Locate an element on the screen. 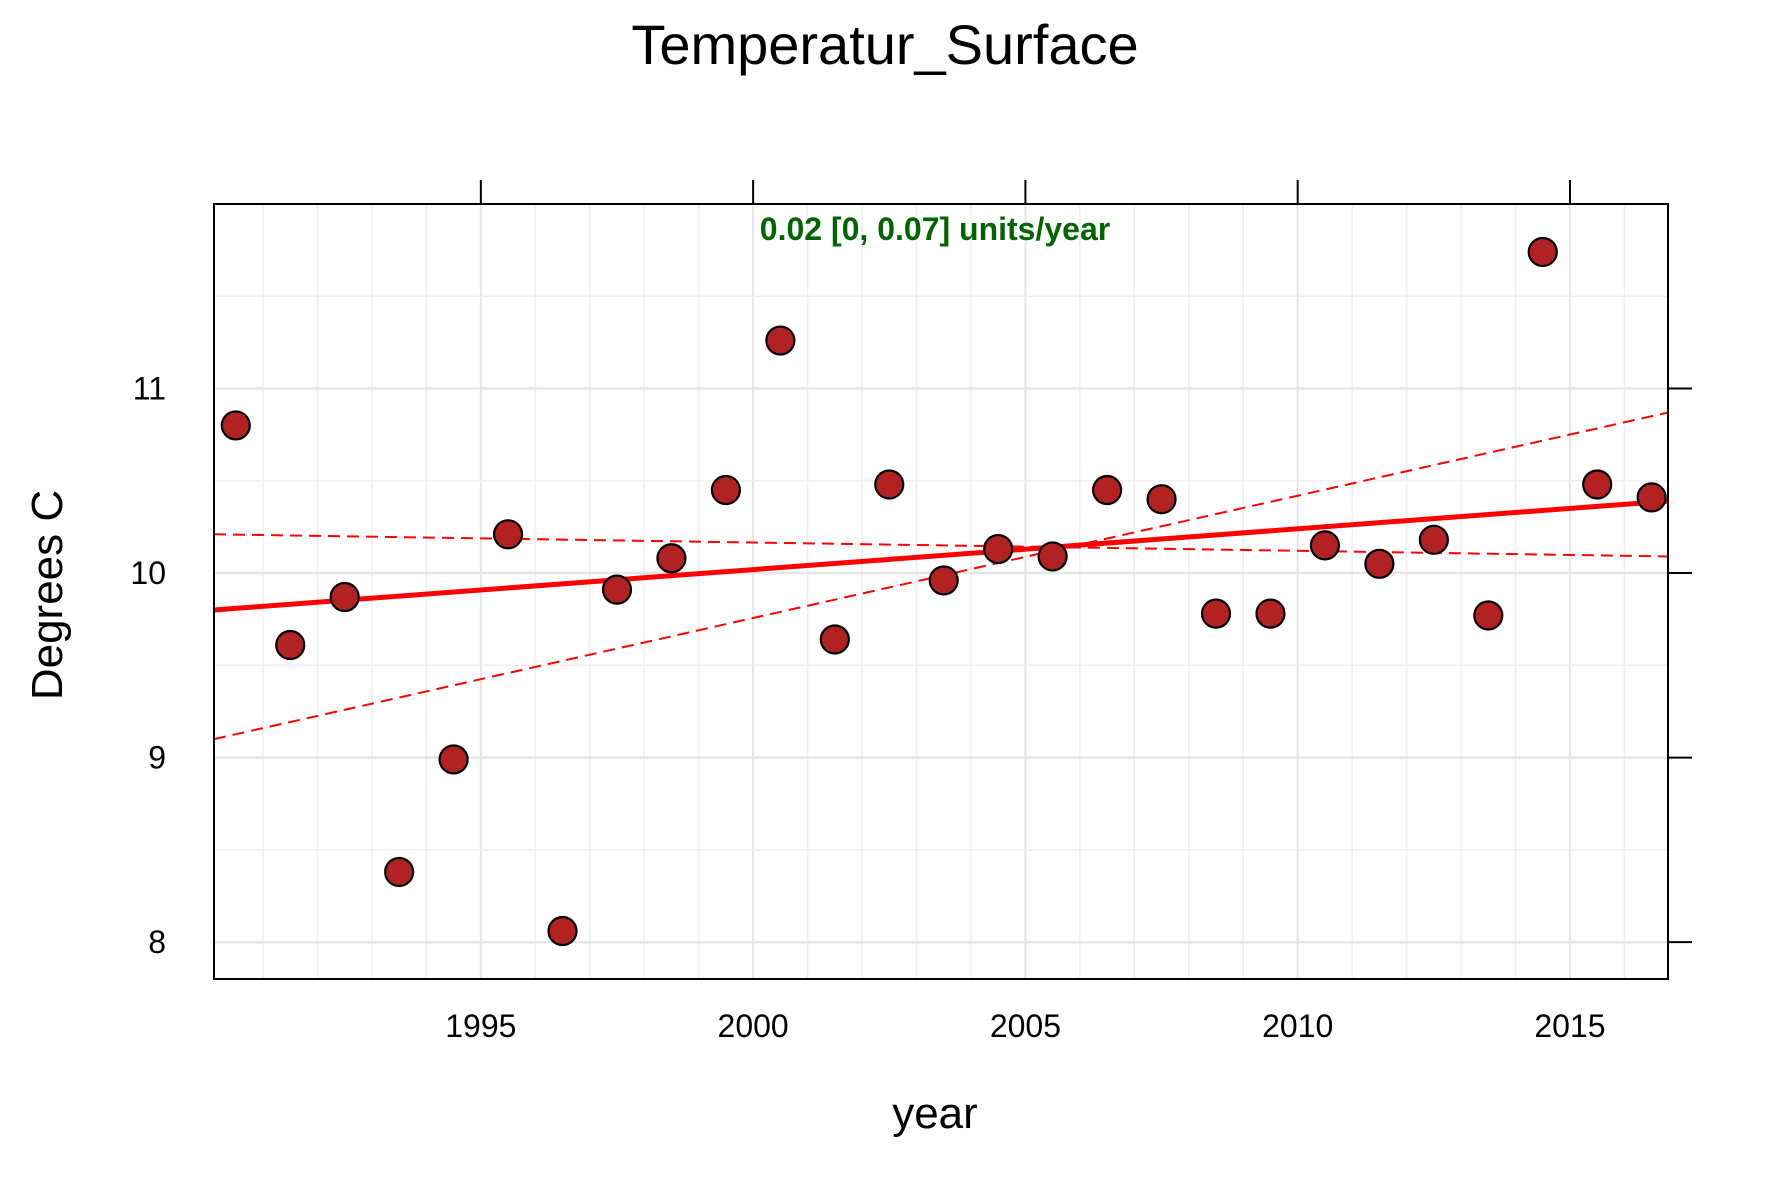 The height and width of the screenshot is (1181, 1771). y-tick-label: 11 is located at coordinates (149, 389).